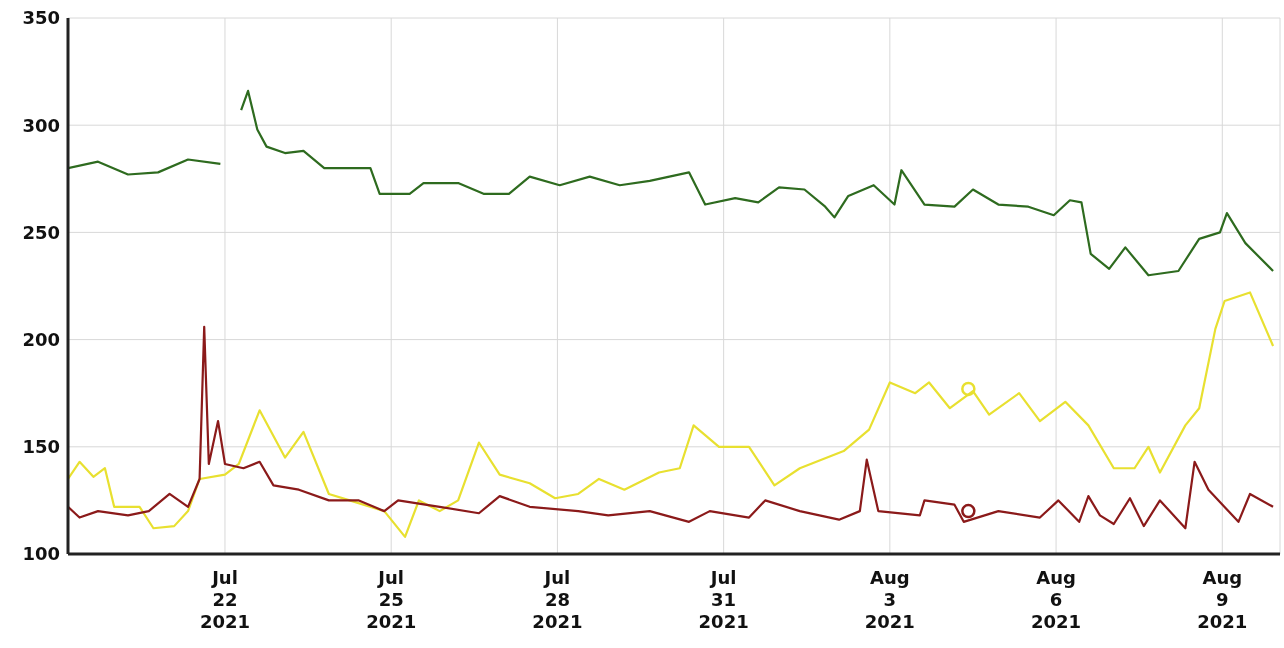 Image resolution: width=1284 pixels, height=648 pixels. I want to click on y-tick-label: 200, so click(41, 339).